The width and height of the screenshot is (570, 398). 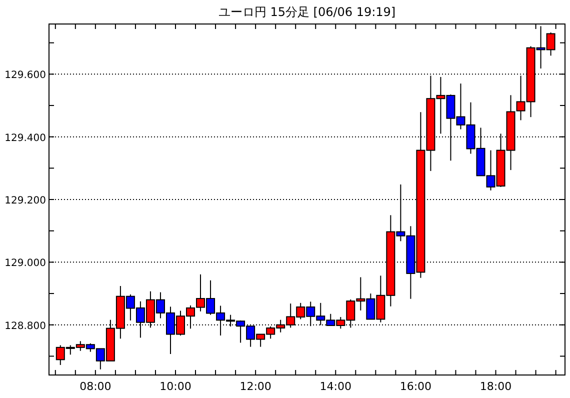 What do you see at coordinates (25, 138) in the screenshot?
I see `y-tick-label: 129.400` at bounding box center [25, 138].